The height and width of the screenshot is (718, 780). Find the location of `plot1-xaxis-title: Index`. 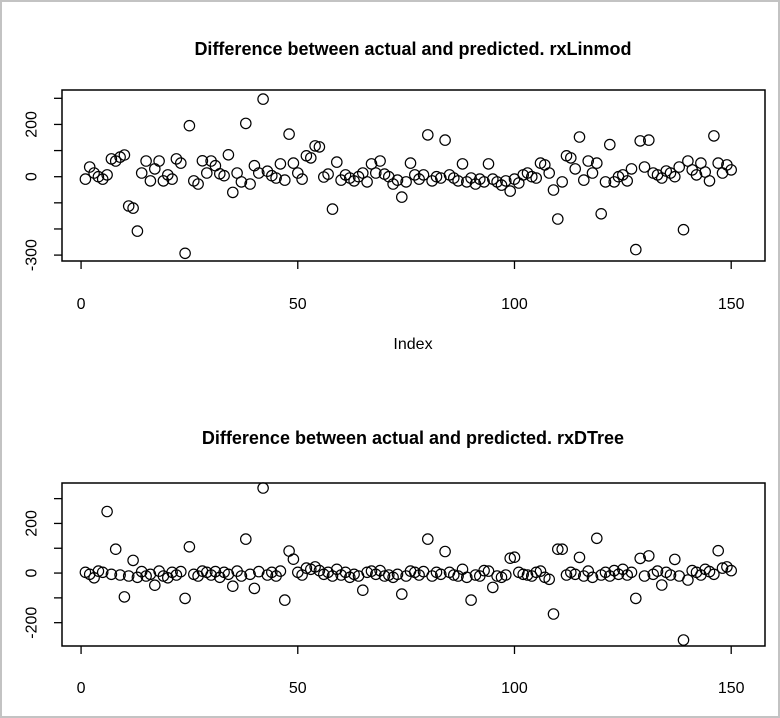

plot1-xaxis-title: Index is located at coordinates (412, 344).